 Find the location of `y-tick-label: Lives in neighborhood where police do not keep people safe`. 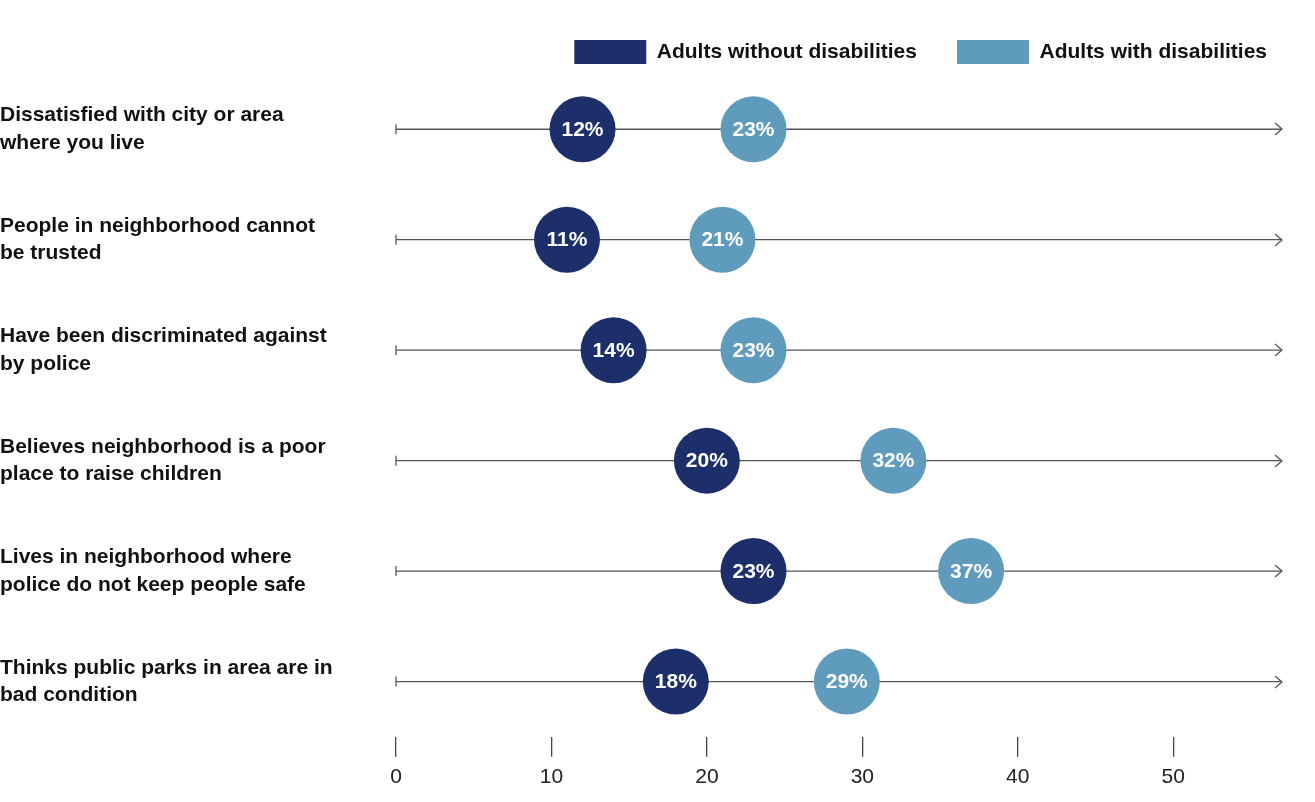

y-tick-label: Lives in neighborhood where police do not keep people safe is located at coordinates (153, 569).